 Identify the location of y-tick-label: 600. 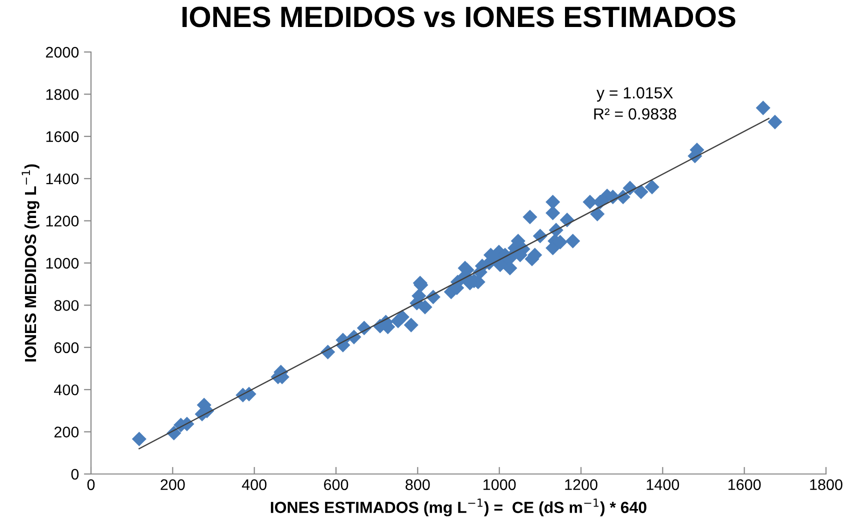
(66, 348).